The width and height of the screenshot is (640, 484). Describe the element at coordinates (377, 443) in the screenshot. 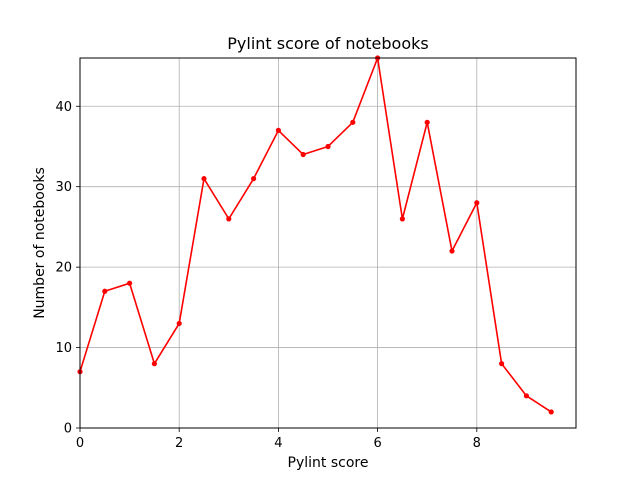

I see `x-tick-label: 6` at that location.